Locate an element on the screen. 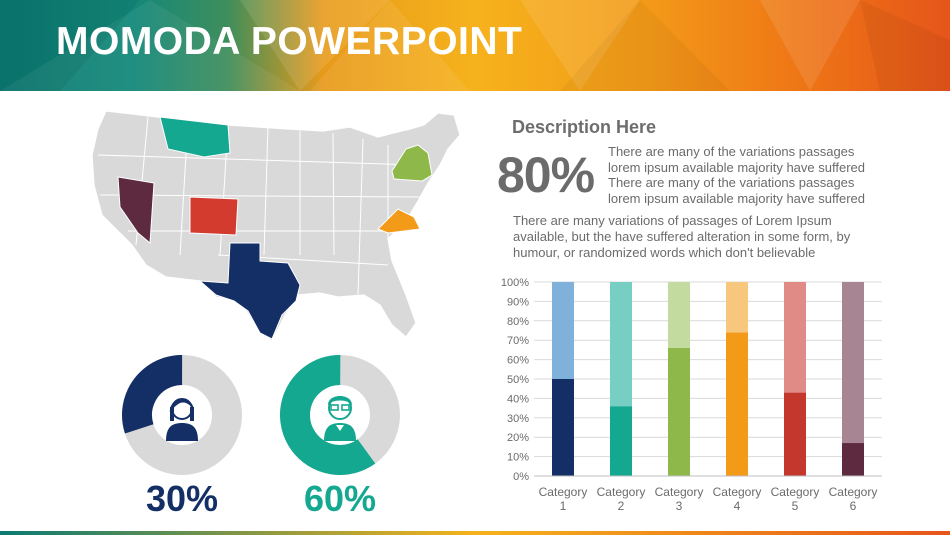 The height and width of the screenshot is (535, 950). y-tick-label: 60% is located at coordinates (518, 361).